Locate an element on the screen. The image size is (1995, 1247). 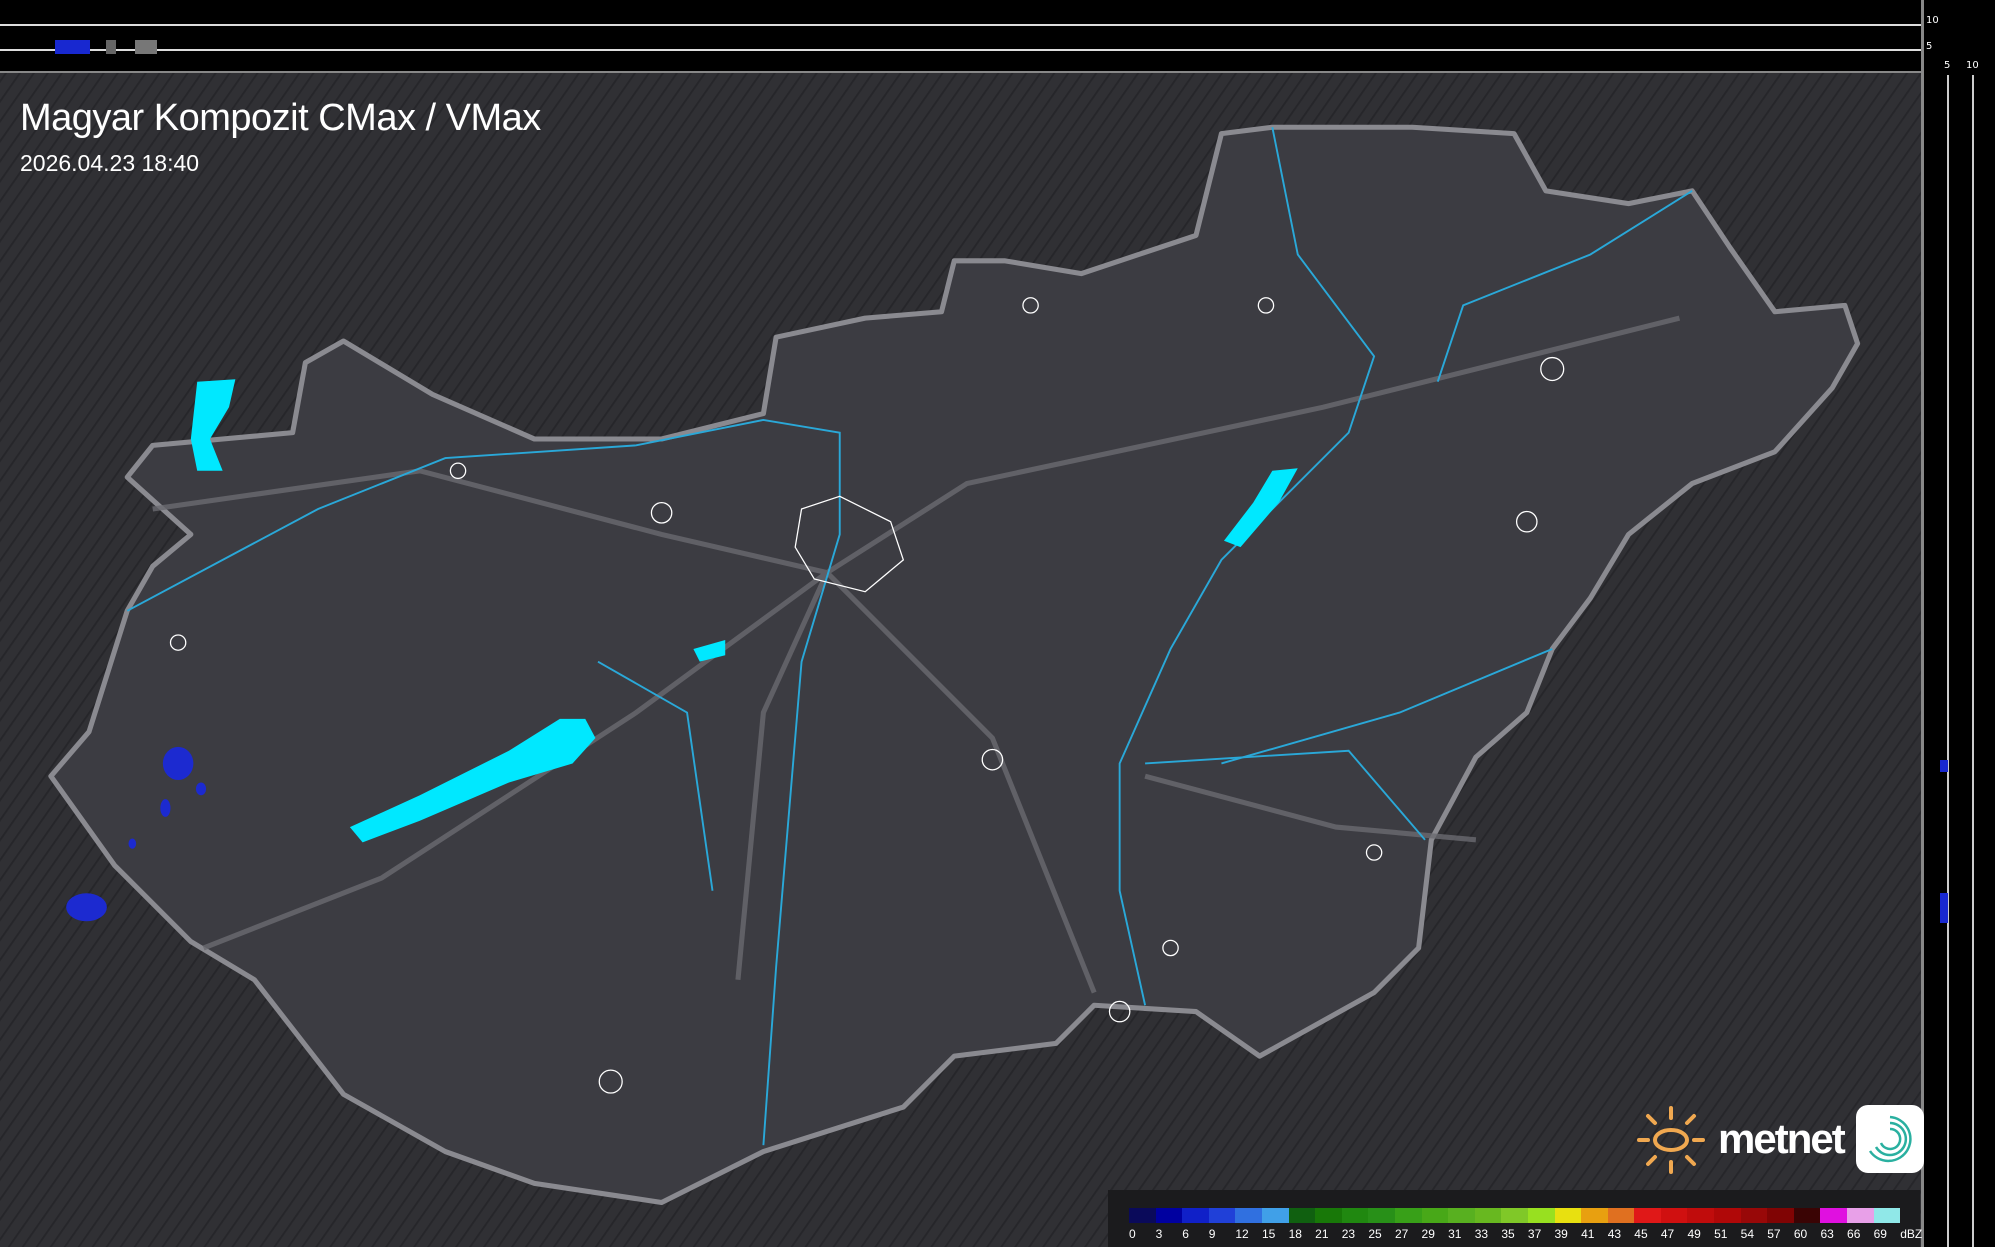
side-profile-strip: 10 5 5 10 is located at coordinates (1958, 623).